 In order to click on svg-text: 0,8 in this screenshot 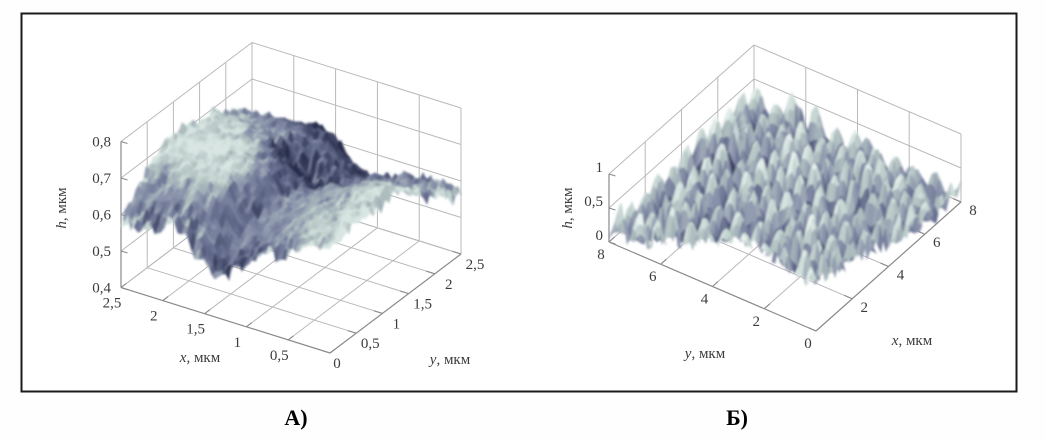, I will do `click(101, 143)`.